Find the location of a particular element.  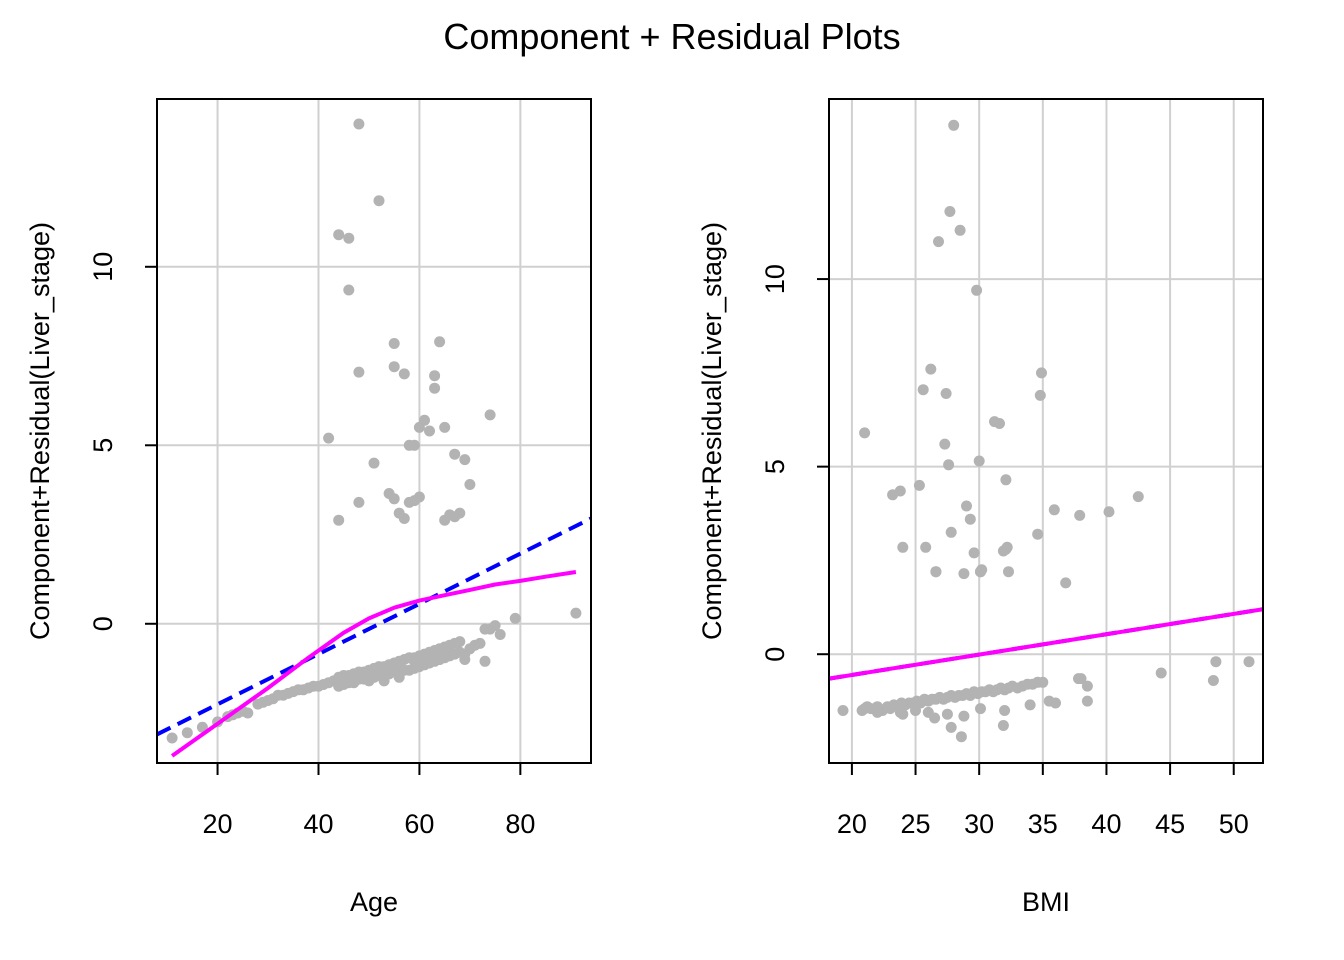

age-x-tick-label: 60 is located at coordinates (419, 824).